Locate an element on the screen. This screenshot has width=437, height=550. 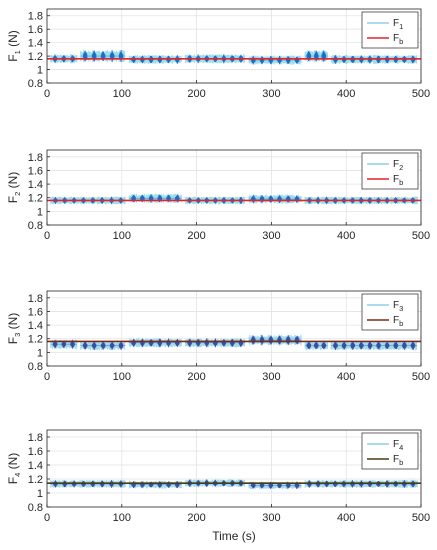
y-axis-label: F1 (N) is located at coordinates (14, 46).